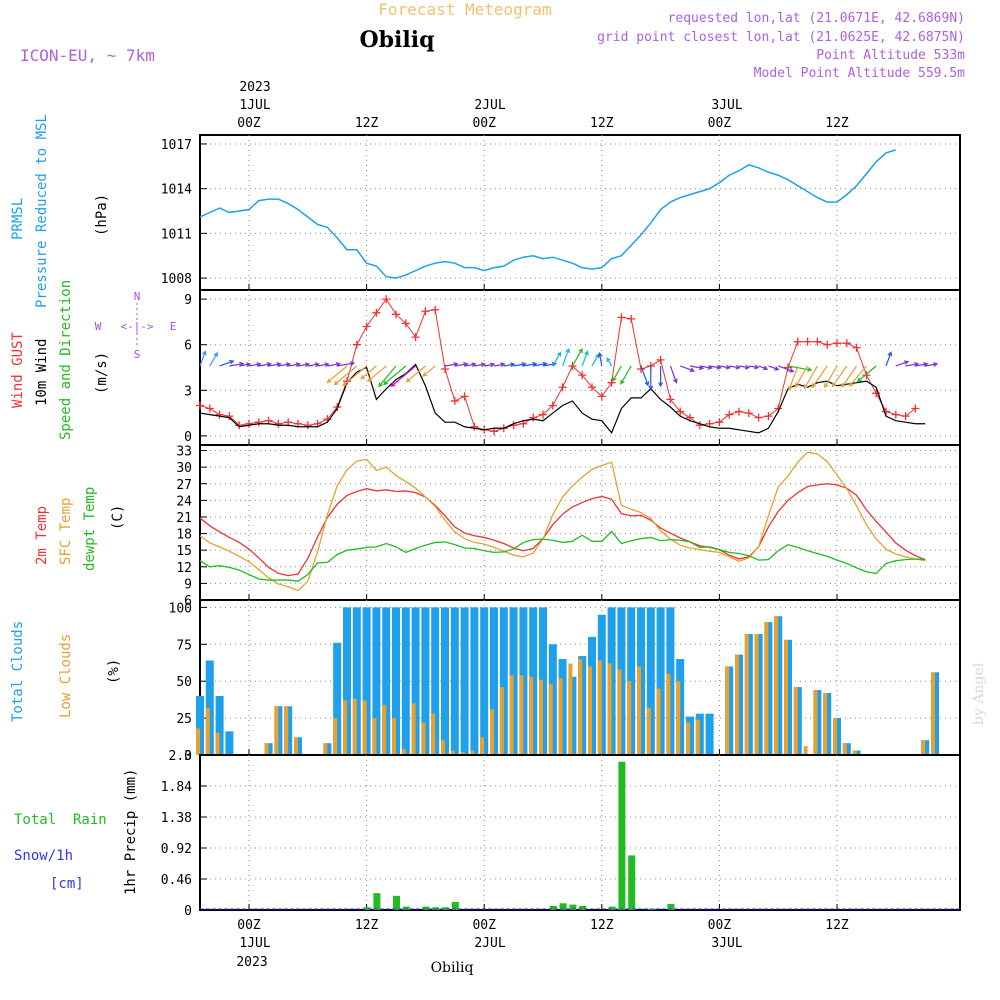  I want to click on temp-unit: (C), so click(118, 517).